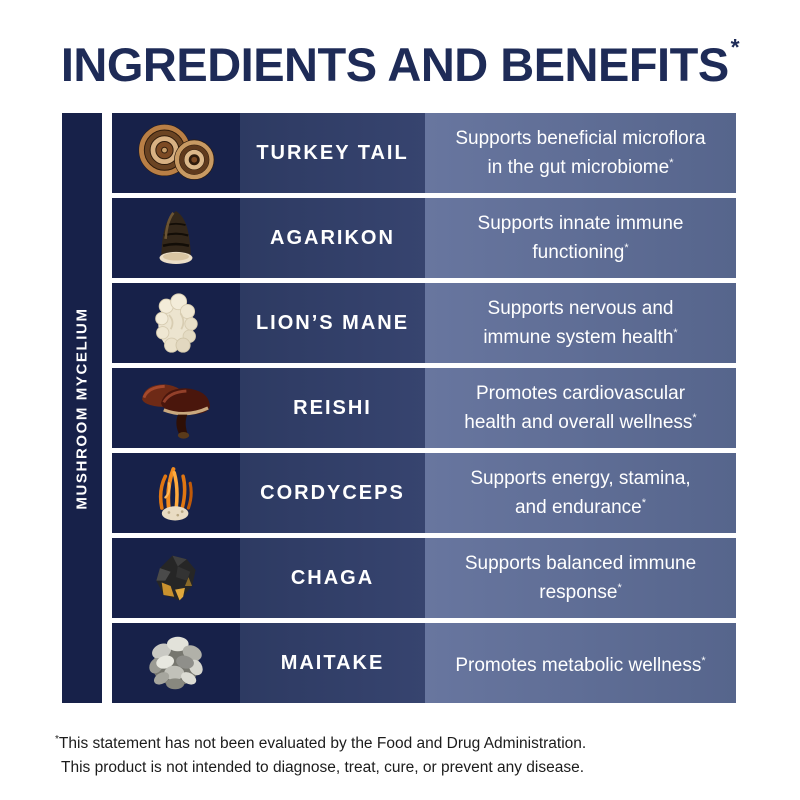 The width and height of the screenshot is (800, 800). Describe the element at coordinates (580, 493) in the screenshot. I see `benefit-text: Supports energy, stamina, and endurance*` at that location.